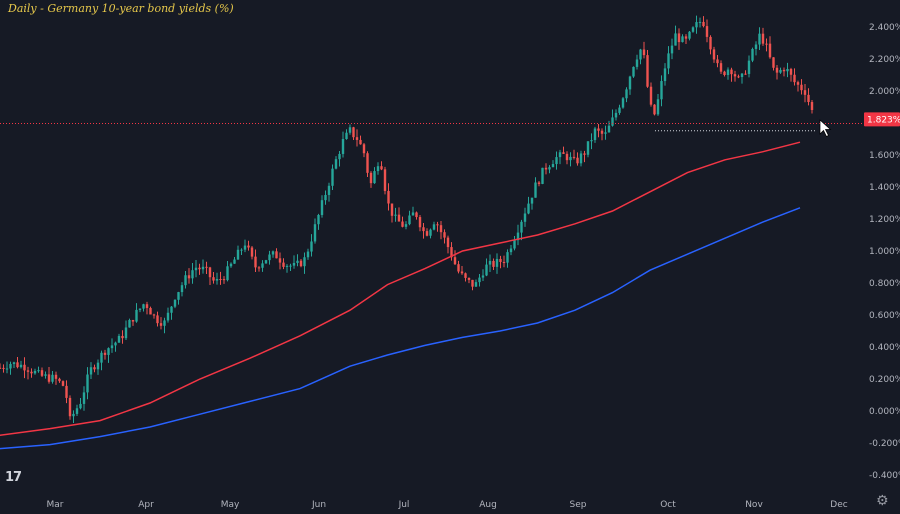 The height and width of the screenshot is (514, 900). Describe the element at coordinates (884, 156) in the screenshot. I see `y-tick-label: 1.600%` at that location.